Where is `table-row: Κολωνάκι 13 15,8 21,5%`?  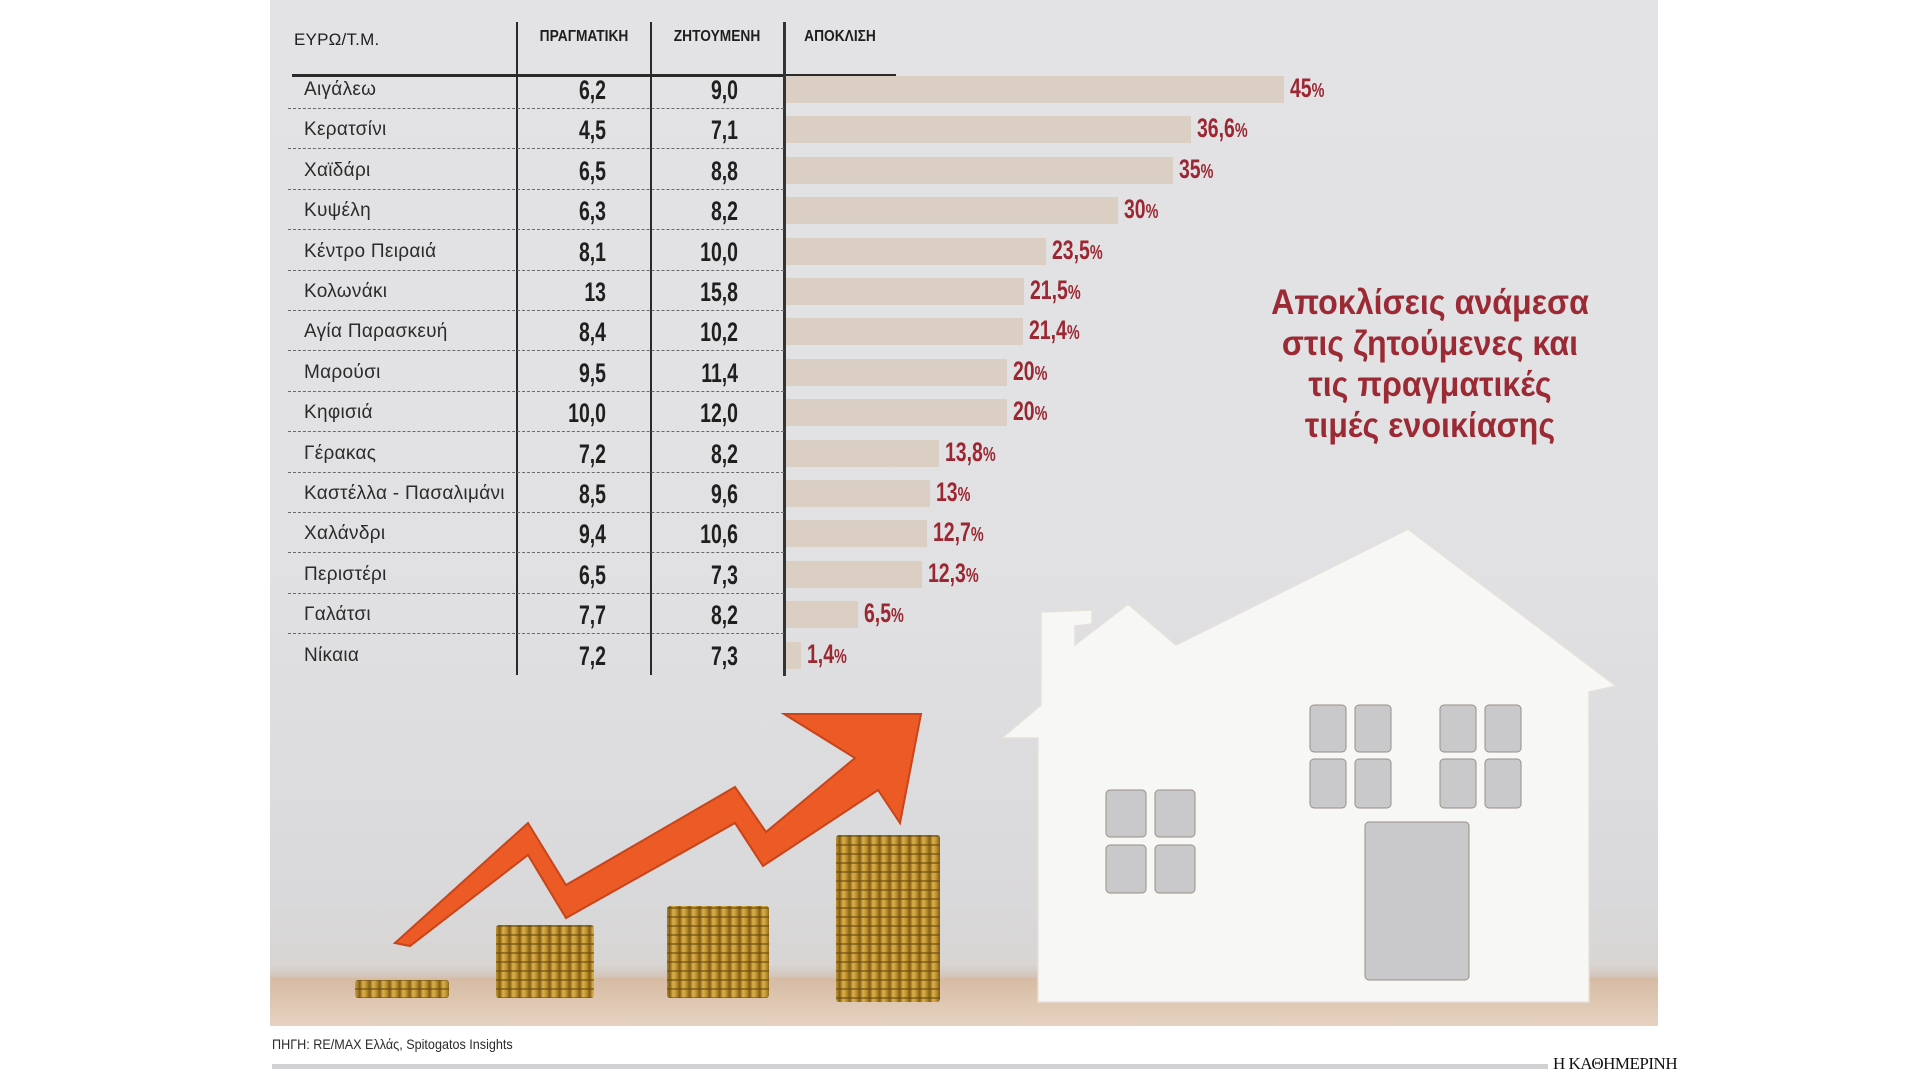
table-row: Κολωνάκι 13 15,8 21,5% is located at coordinates (964, 294).